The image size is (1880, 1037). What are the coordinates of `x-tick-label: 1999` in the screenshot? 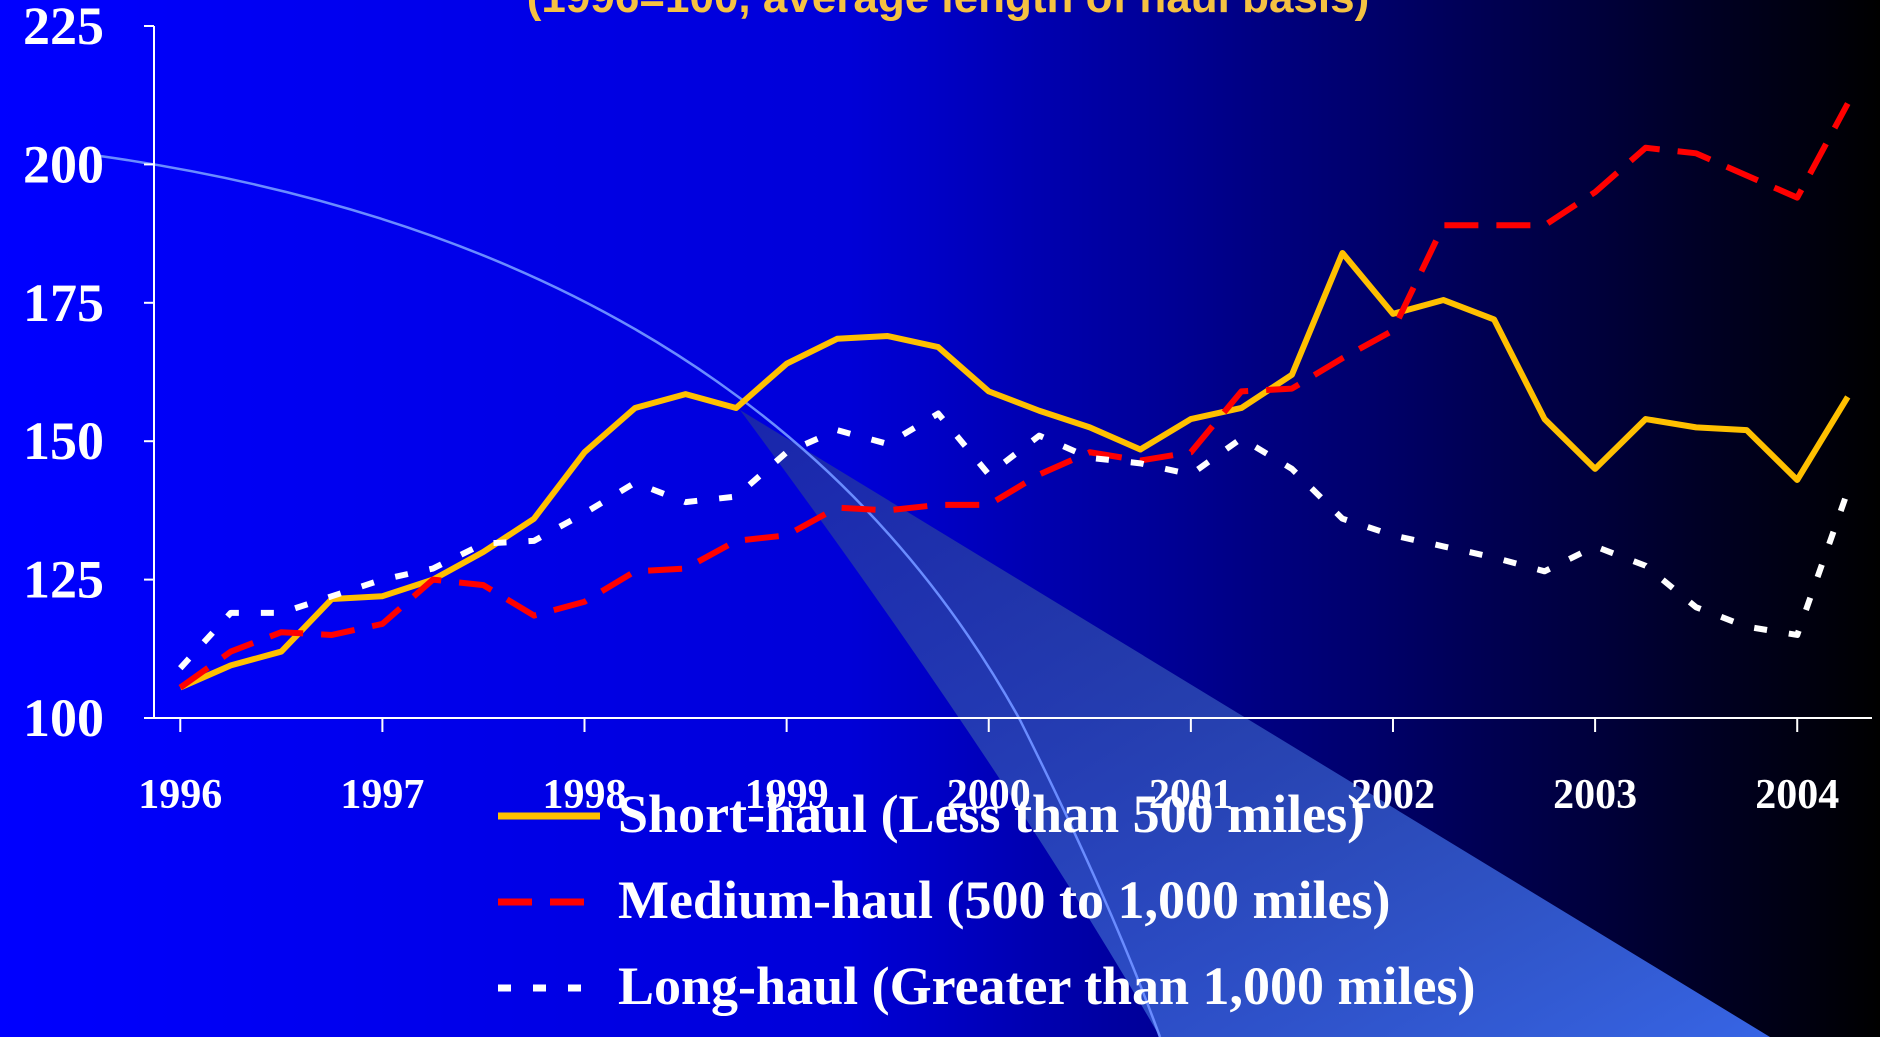 It's located at (787, 795).